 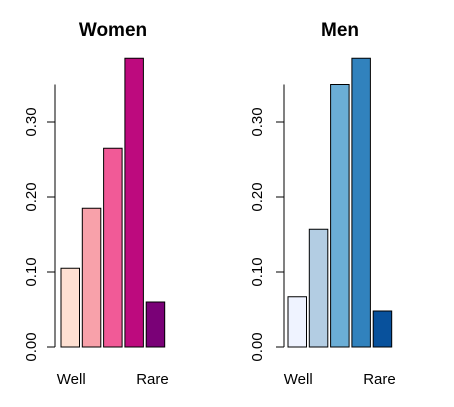 What do you see at coordinates (31, 346) in the screenshot?
I see `y-tick-label-women: 0.00` at bounding box center [31, 346].